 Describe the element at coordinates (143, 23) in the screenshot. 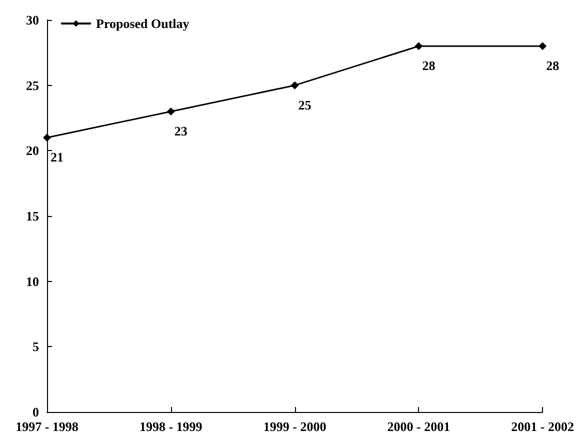

I see `legend-label: Proposed Outlay` at that location.